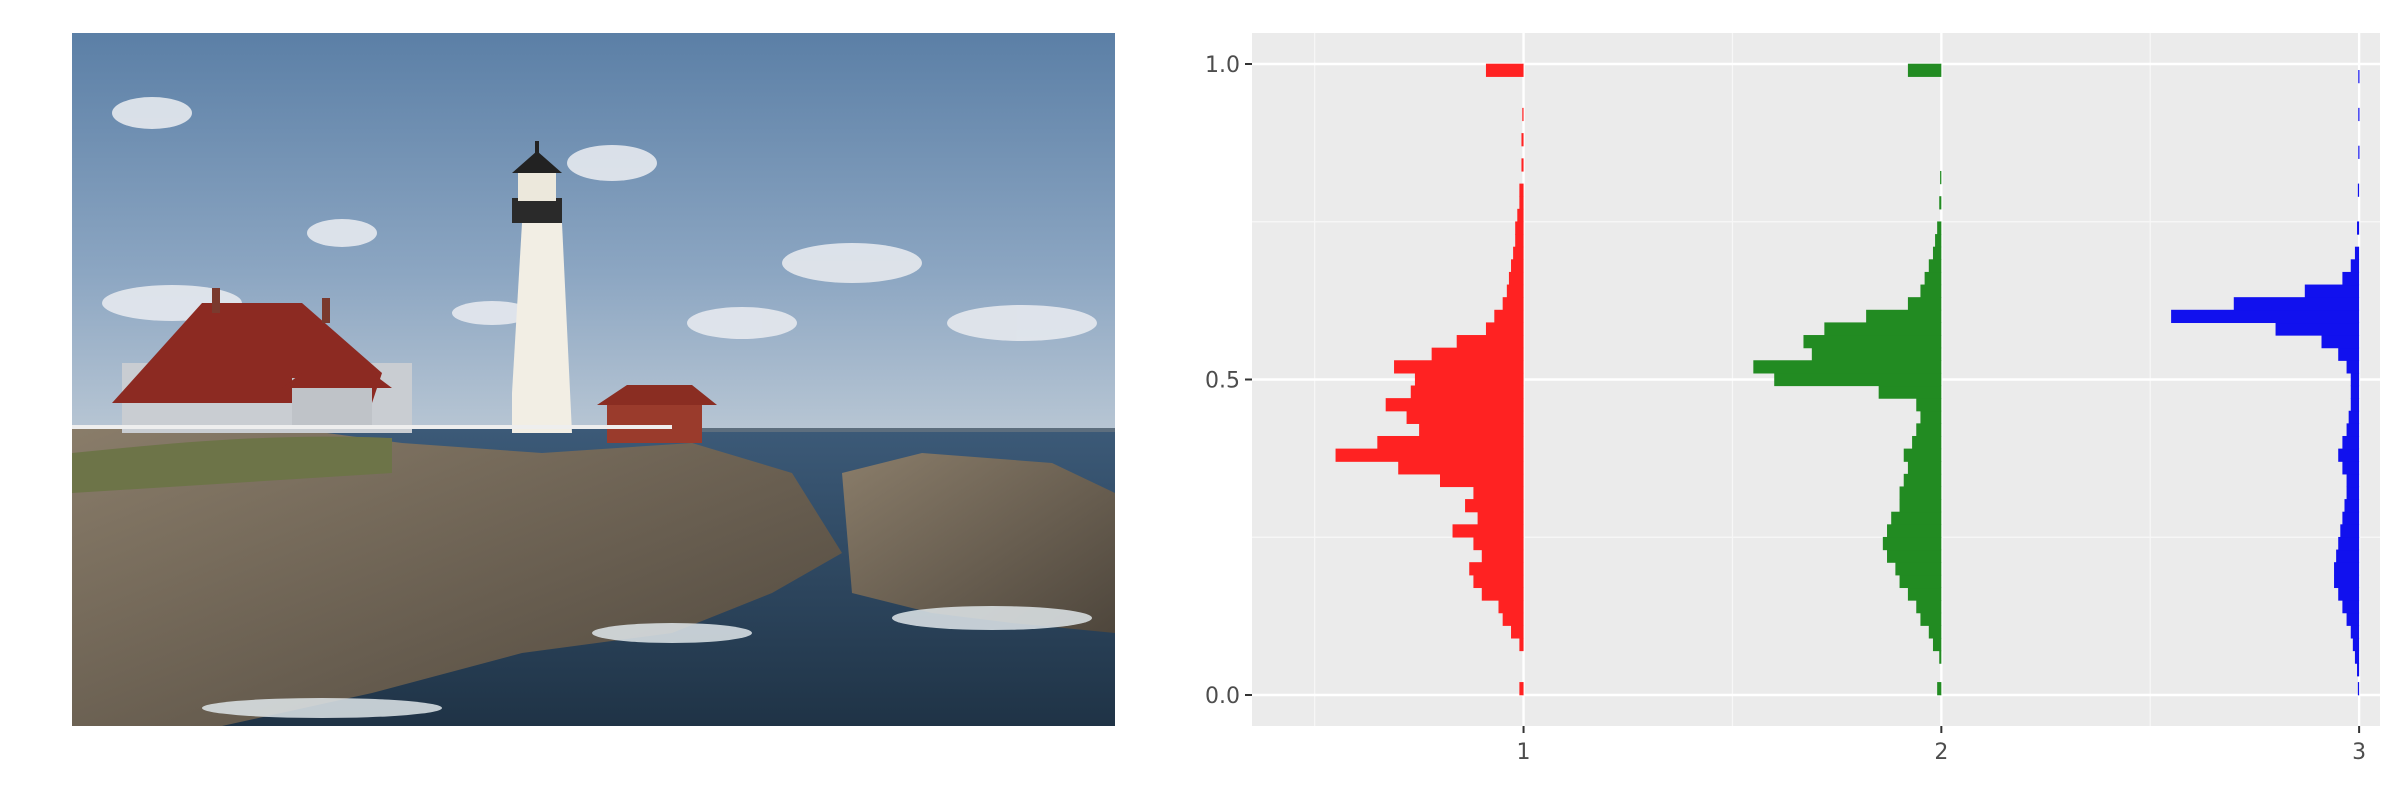  Describe the element at coordinates (1222, 65) in the screenshot. I see `y-tick-label: 1.0` at that location.